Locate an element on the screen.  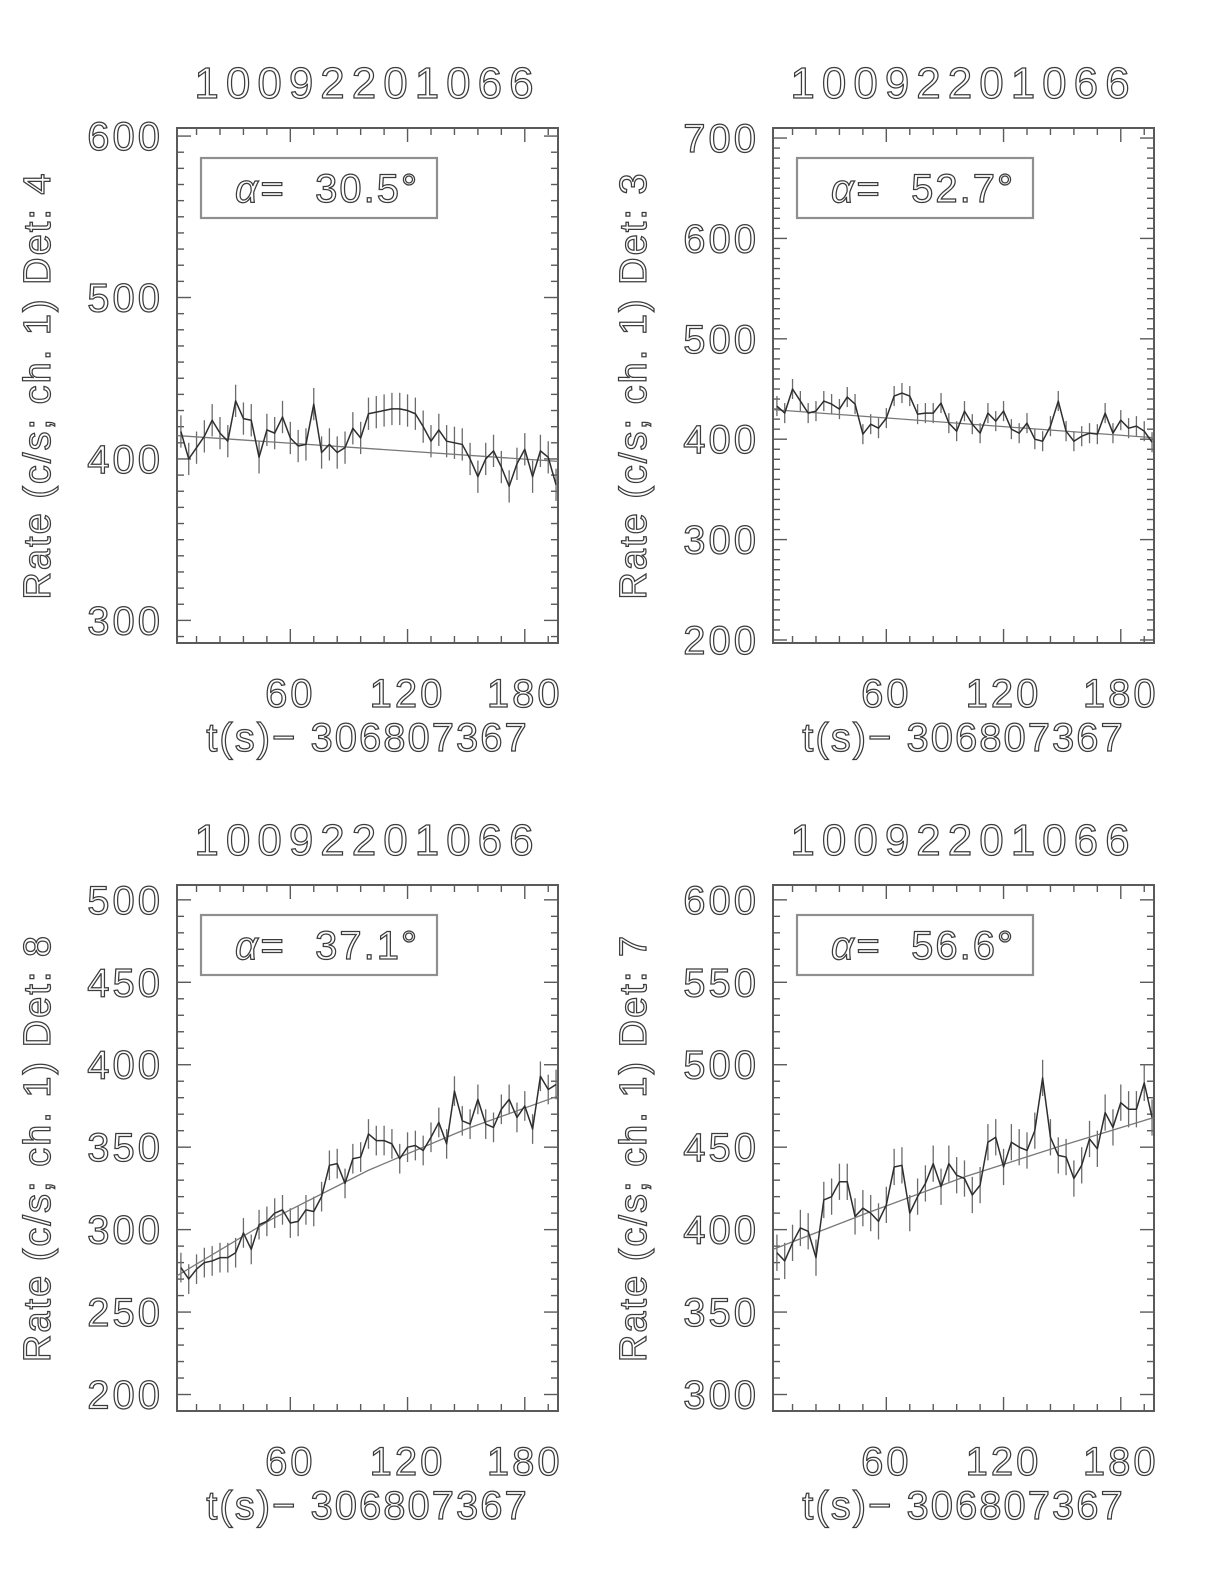
y-tick-label: 550 is located at coordinates (721, 983).